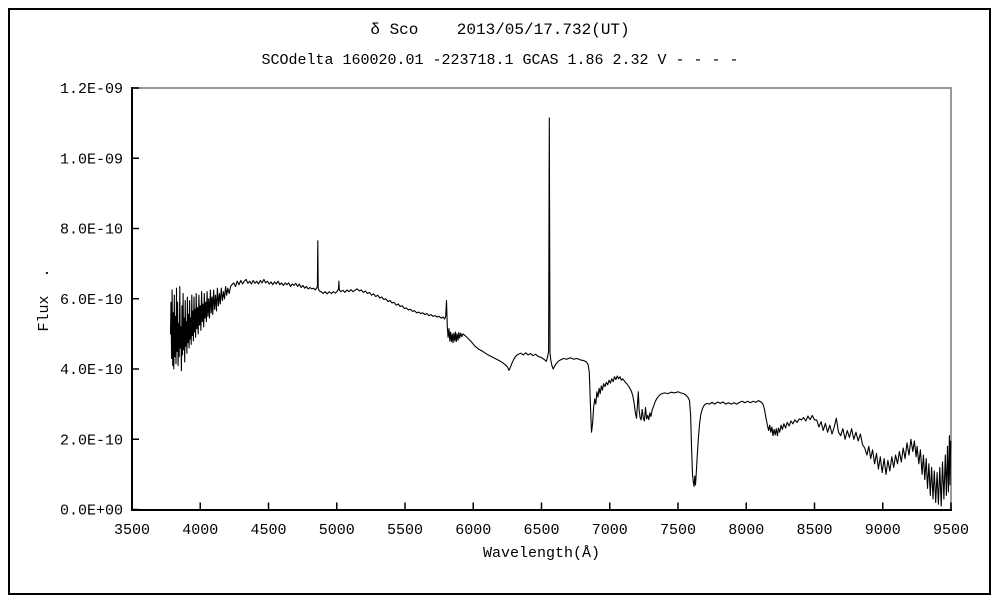  What do you see at coordinates (746, 530) in the screenshot?
I see `x-tick-label: 8000` at bounding box center [746, 530].